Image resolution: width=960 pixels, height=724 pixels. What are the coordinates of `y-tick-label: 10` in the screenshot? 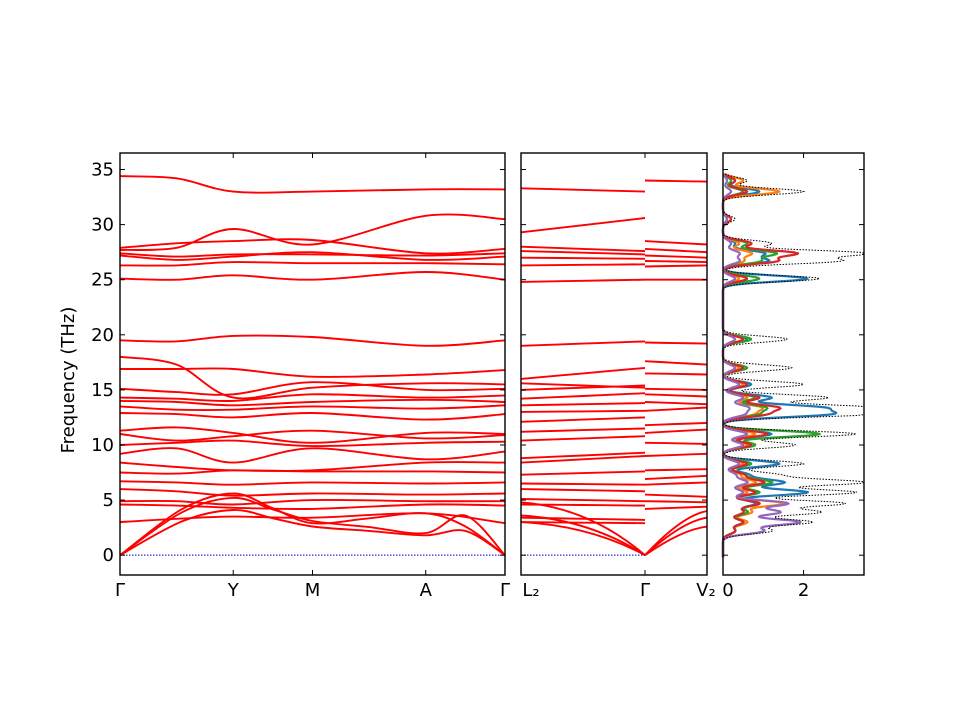 It's located at (102, 445).